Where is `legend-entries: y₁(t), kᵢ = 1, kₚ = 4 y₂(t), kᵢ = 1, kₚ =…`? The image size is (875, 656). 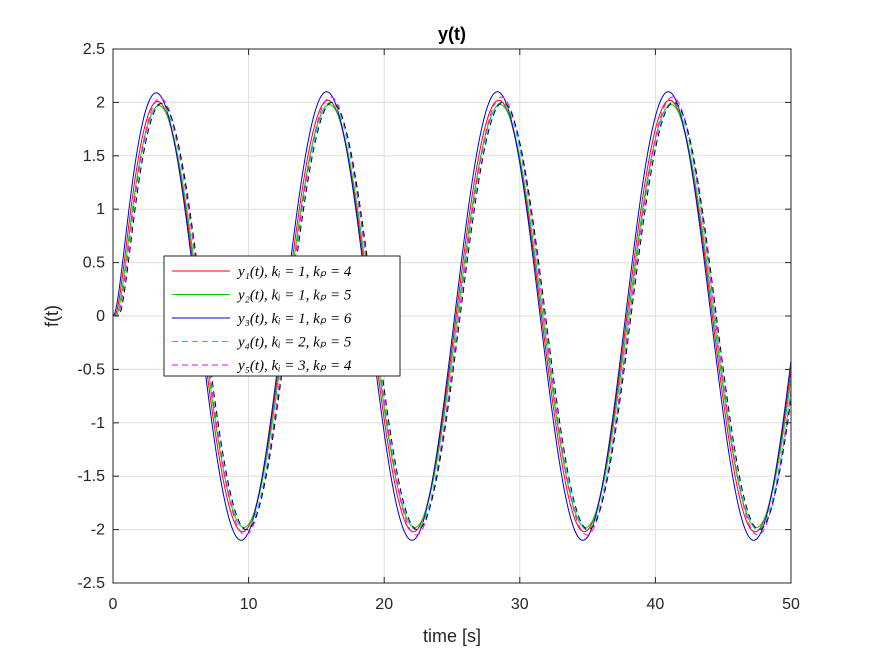
legend-entries: y₁(t), kᵢ = 1, kₚ = 4 y₂(t), kᵢ = 1, kₚ =… is located at coordinates (262, 319).